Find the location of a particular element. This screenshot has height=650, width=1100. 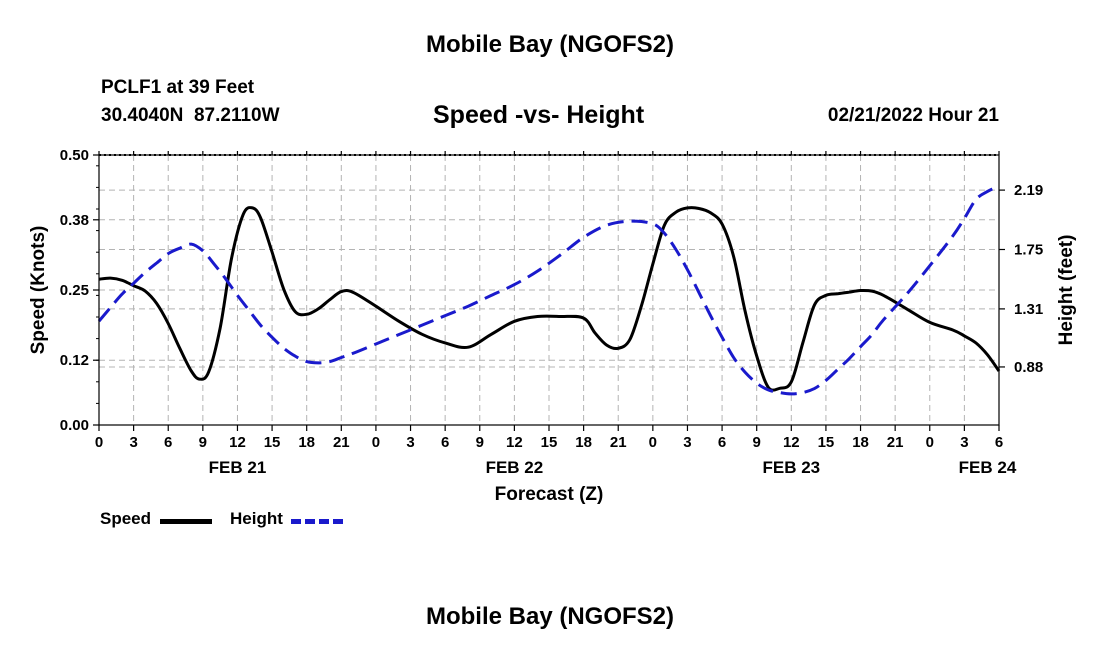

date-label: FEB 22 is located at coordinates (515, 467).